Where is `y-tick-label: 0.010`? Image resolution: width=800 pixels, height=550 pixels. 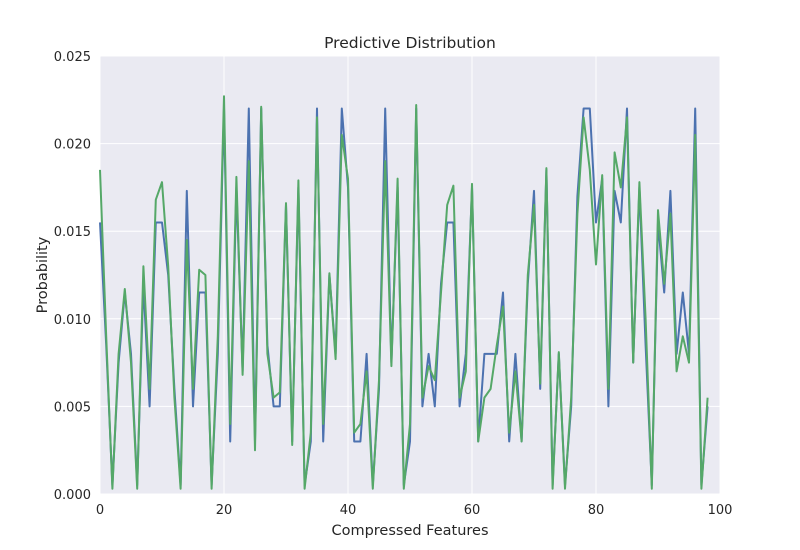
y-tick-label: 0.010 is located at coordinates (72, 320).